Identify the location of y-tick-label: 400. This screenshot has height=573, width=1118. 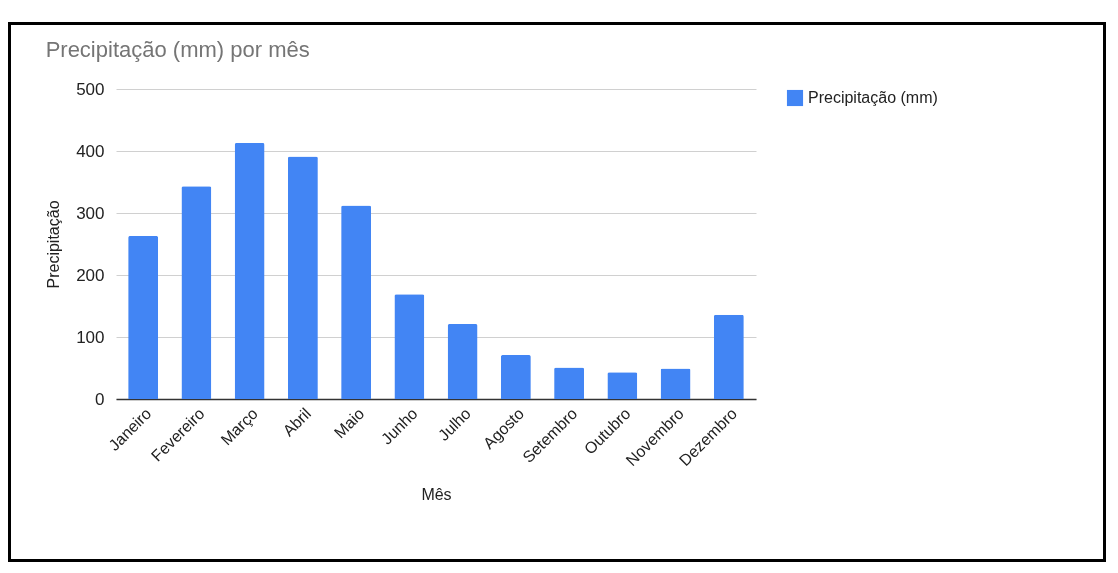
(90, 151).